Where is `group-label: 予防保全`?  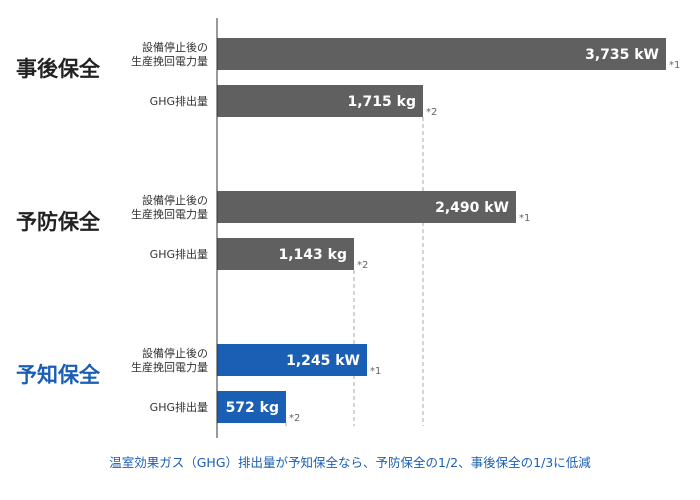 group-label: 予防保全 is located at coordinates (58, 222).